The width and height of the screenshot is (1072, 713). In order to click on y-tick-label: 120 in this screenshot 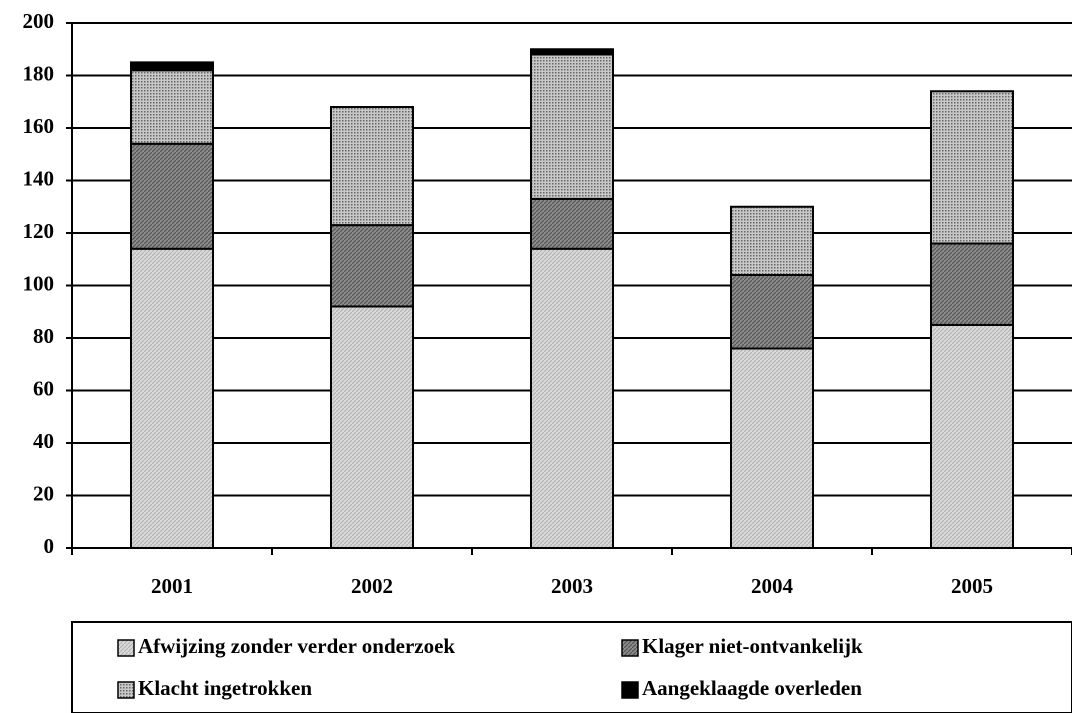, I will do `click(39, 231)`.